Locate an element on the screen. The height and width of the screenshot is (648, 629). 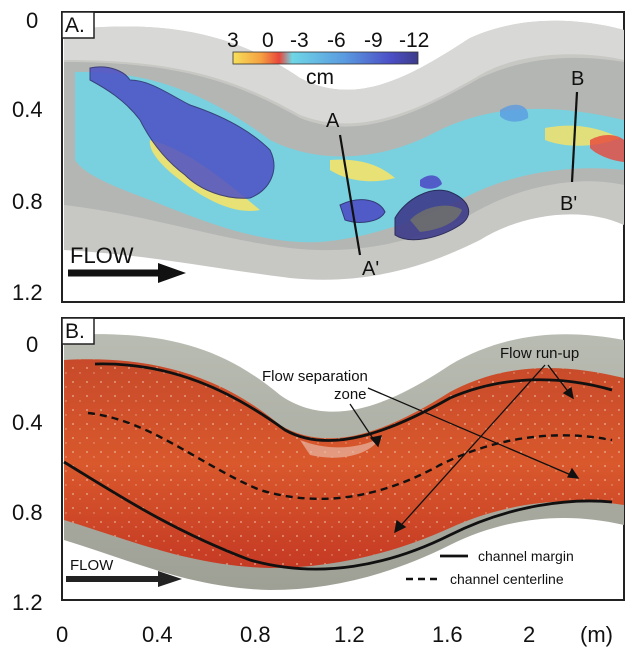
section-line-aa is located at coordinates (350, 195).